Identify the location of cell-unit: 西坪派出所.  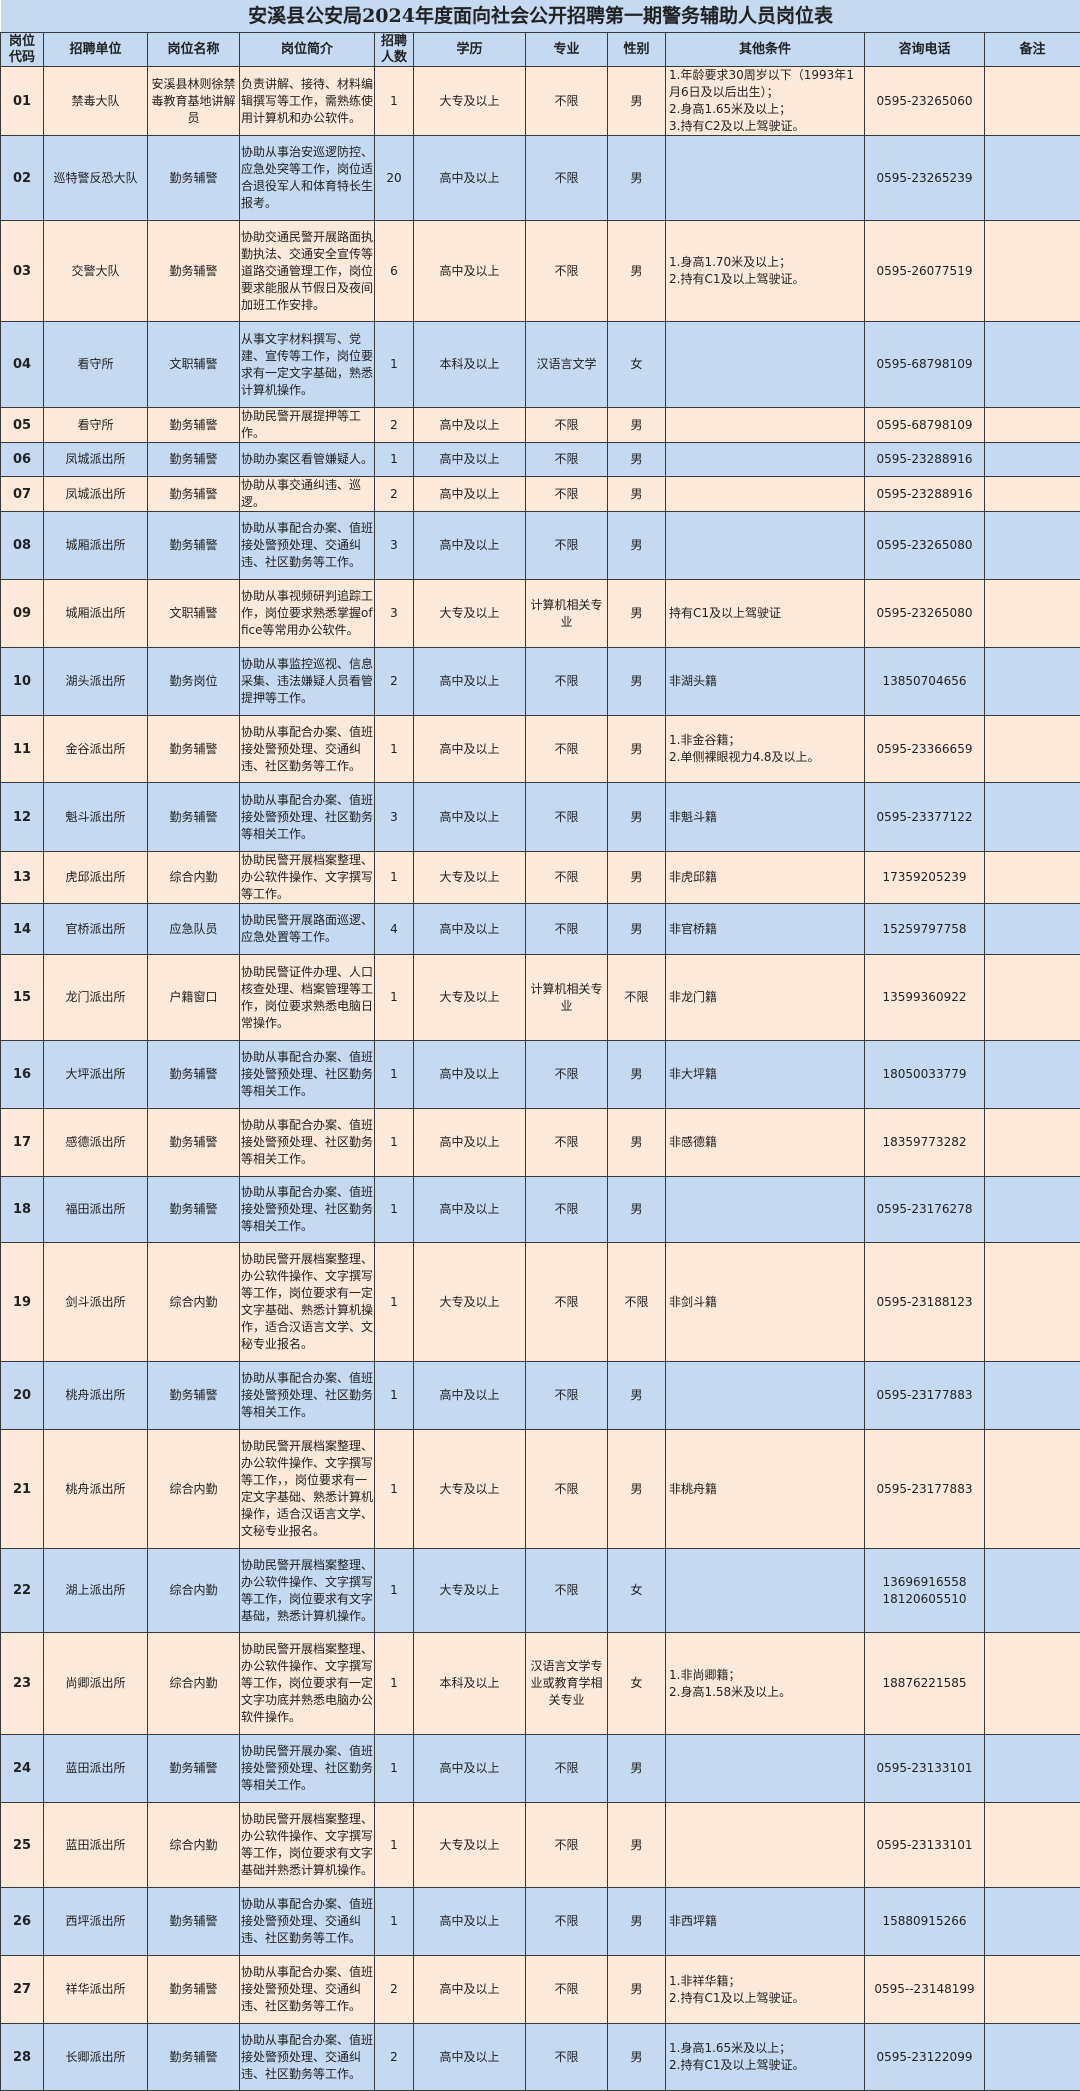
(96, 1922).